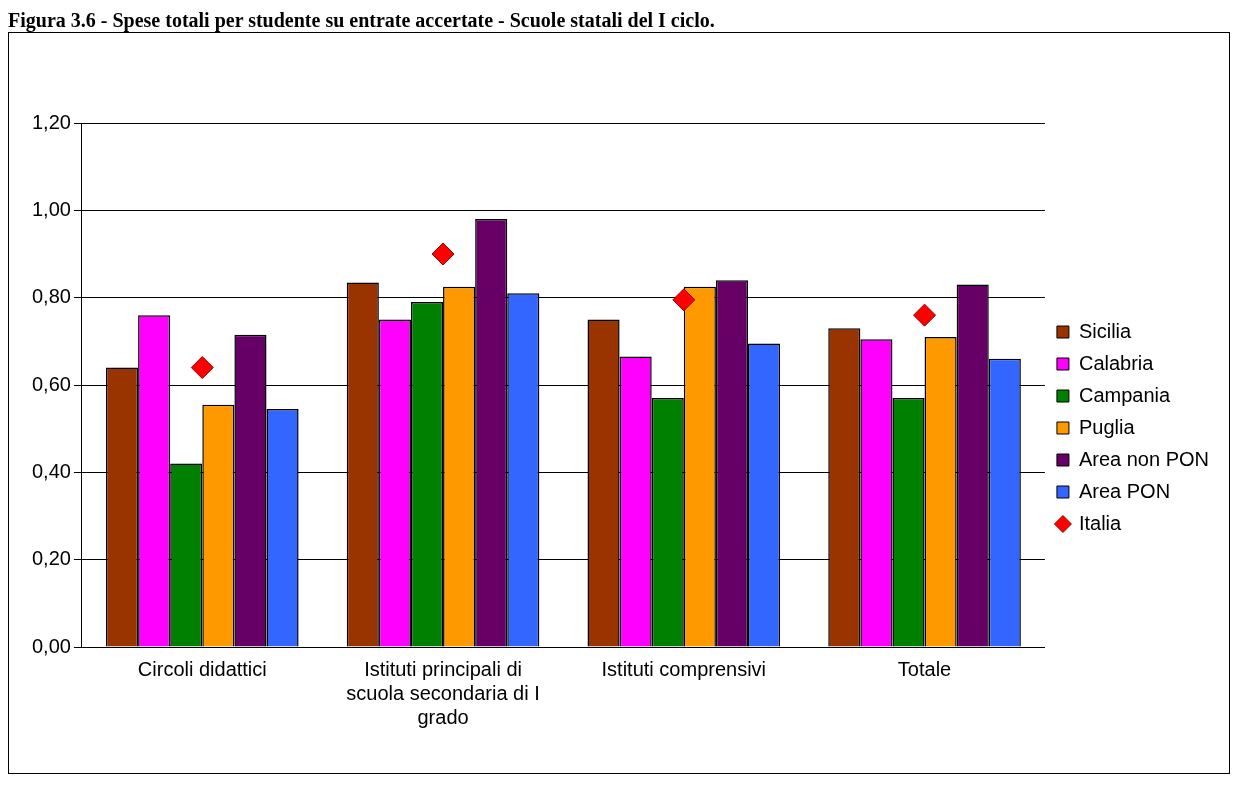 This screenshot has height=796, width=1238. What do you see at coordinates (1107, 426) in the screenshot?
I see `legend-label: Puglia` at bounding box center [1107, 426].